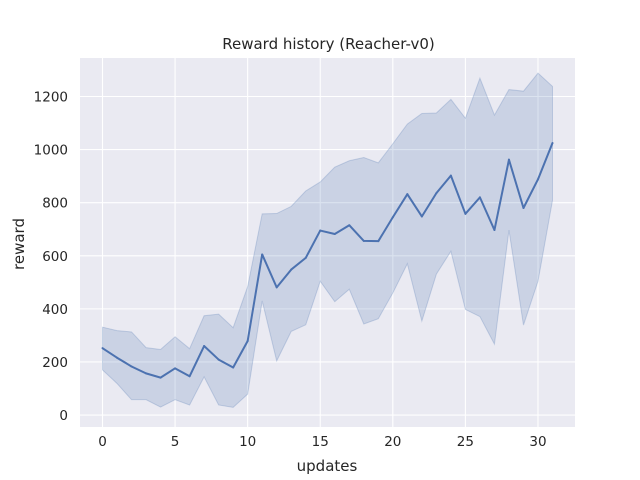  I want to click on y-axis-ticks: 0 200 400 600 800 1000 1200, so click(51, 256).